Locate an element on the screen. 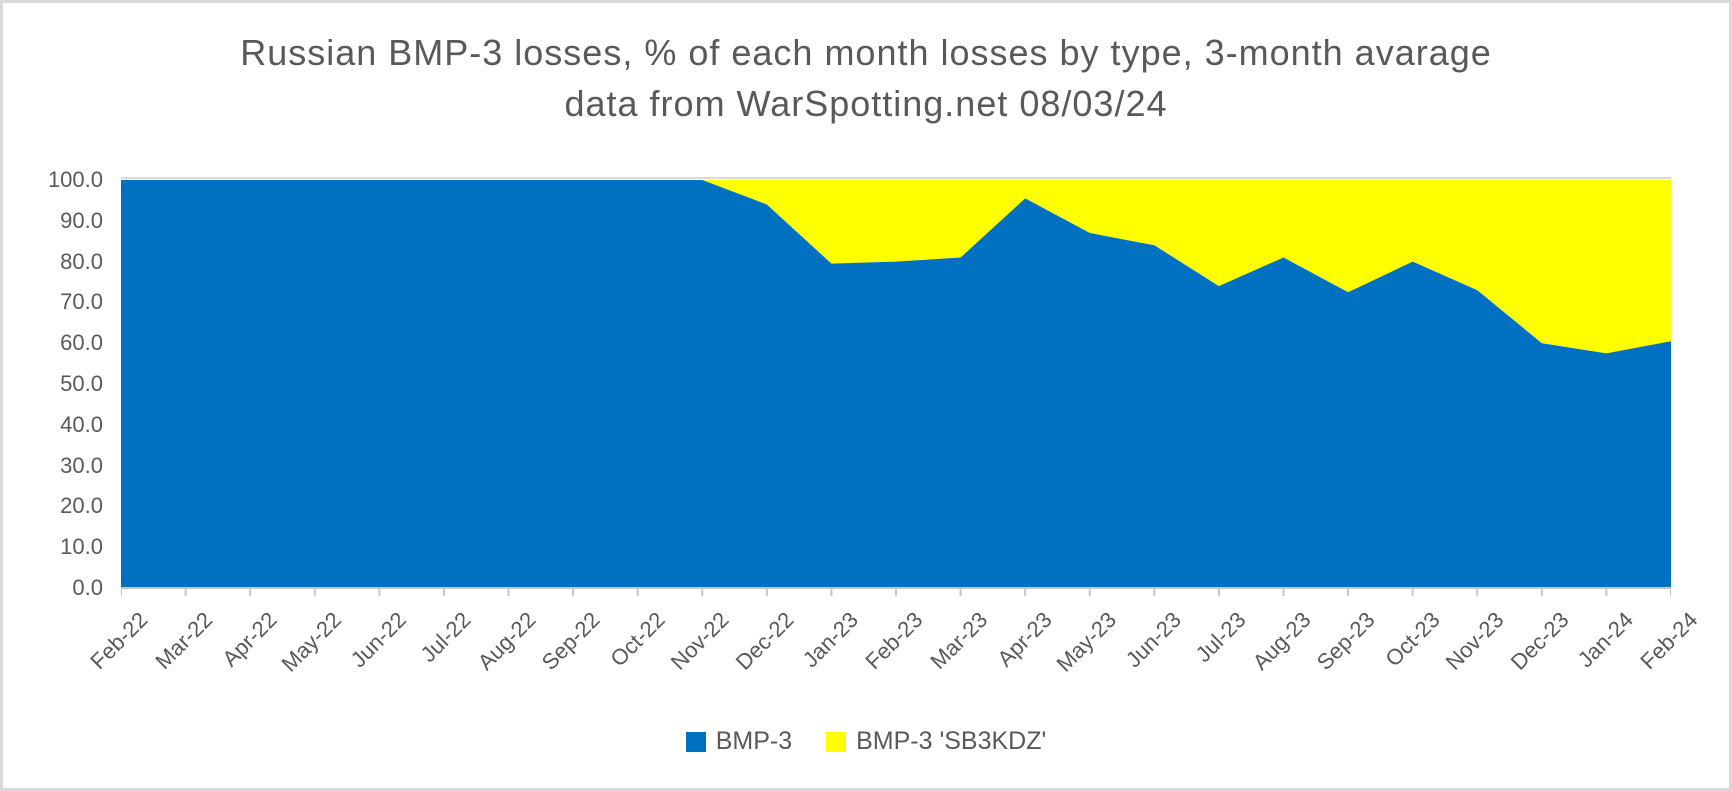 The image size is (1732, 791). x-axis-label: Oct-22 is located at coordinates (637, 639).